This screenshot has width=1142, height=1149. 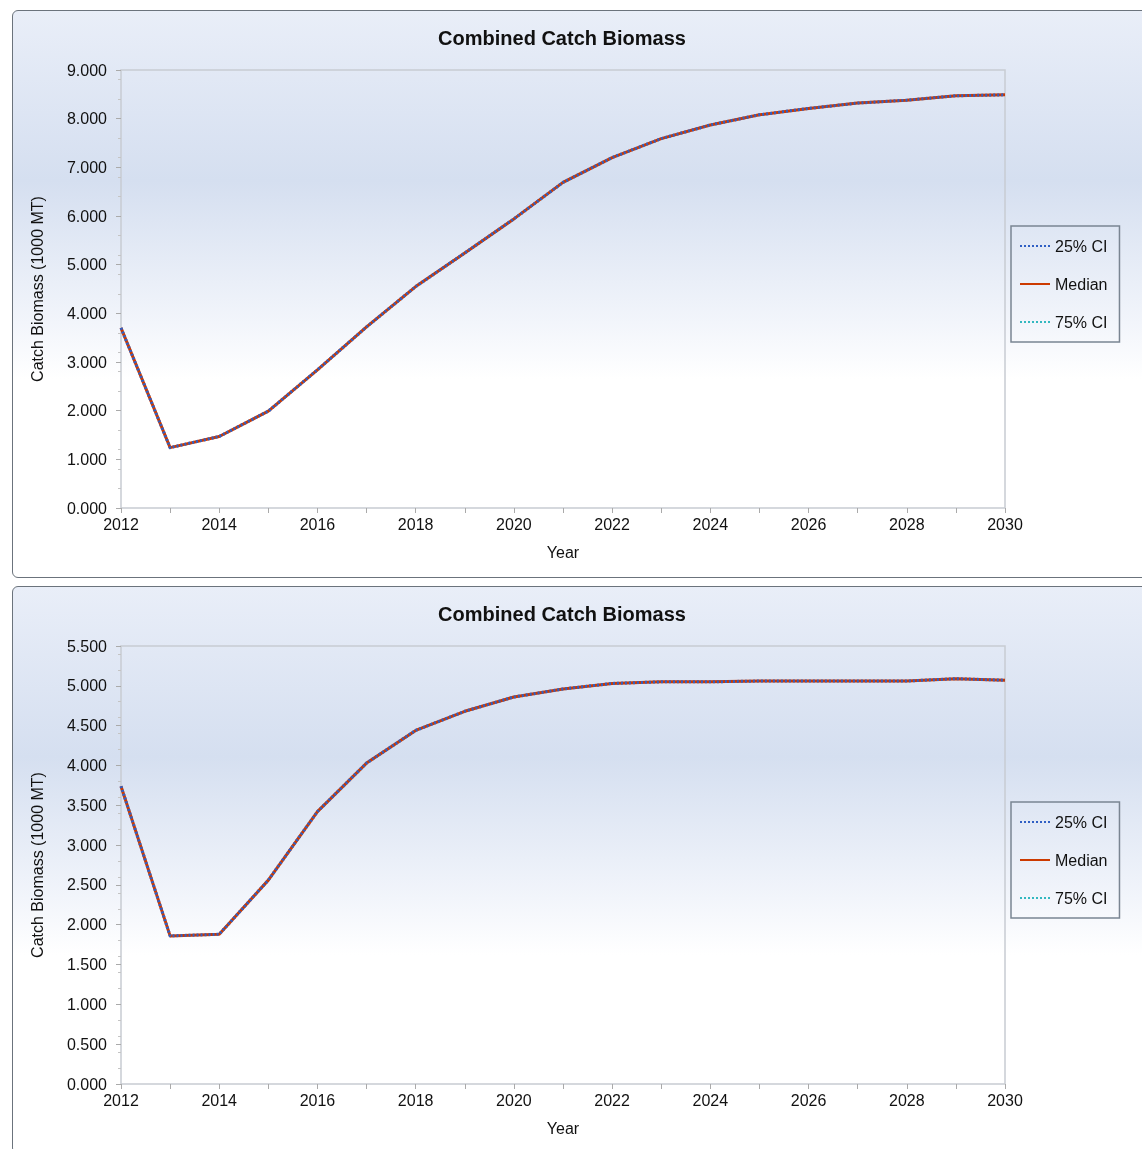 I want to click on y-tick-label: 2.500, so click(x=87, y=885).